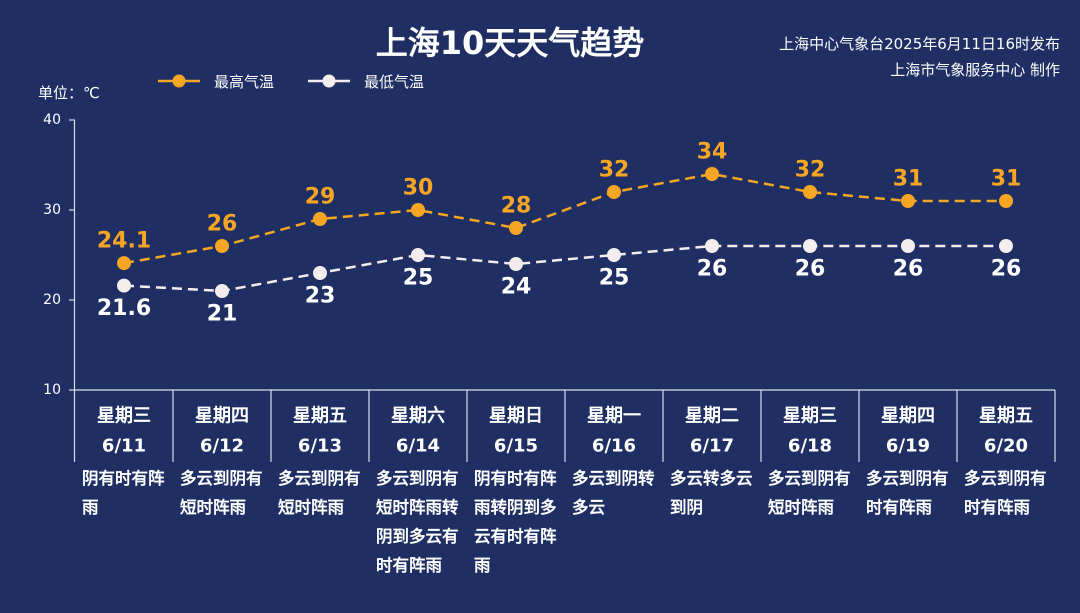  I want to click on weekday-label: 星期日, so click(516, 416).